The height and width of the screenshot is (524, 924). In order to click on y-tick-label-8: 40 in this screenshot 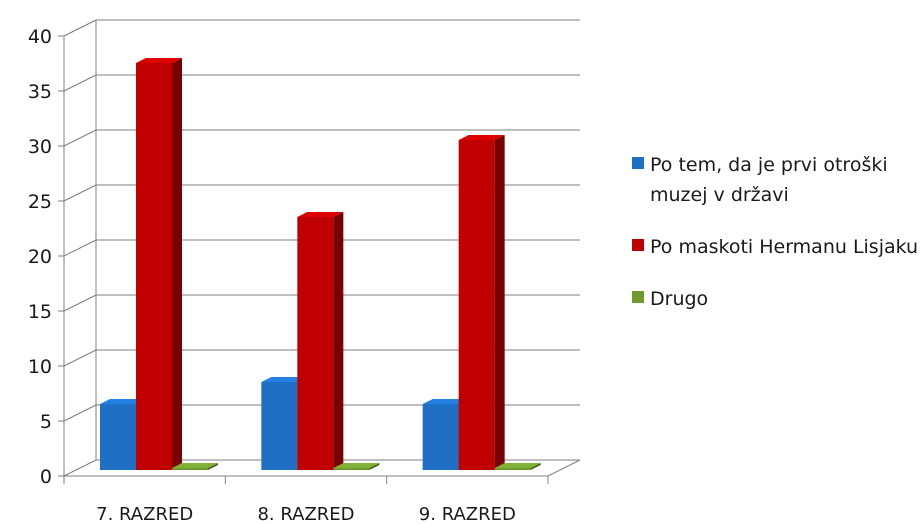, I will do `click(40, 37)`.